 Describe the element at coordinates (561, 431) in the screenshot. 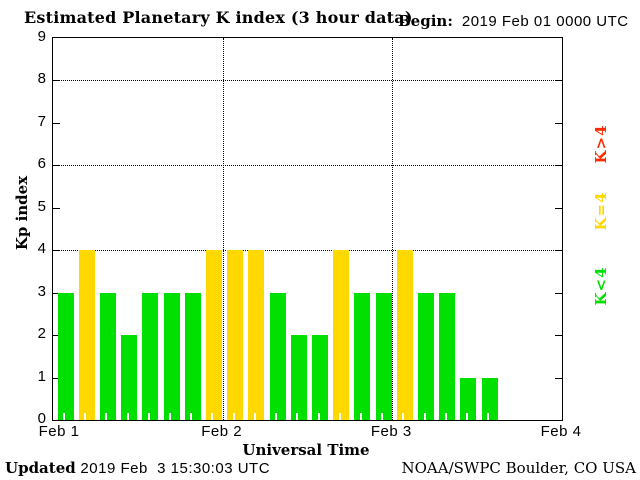

I see `x-tick-label-4: Feb 4` at that location.